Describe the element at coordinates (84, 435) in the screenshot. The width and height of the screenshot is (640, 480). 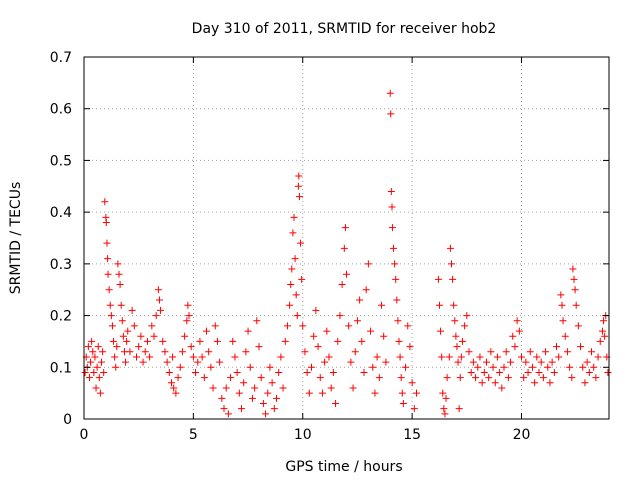
I see `x-tick-label: 0` at that location.